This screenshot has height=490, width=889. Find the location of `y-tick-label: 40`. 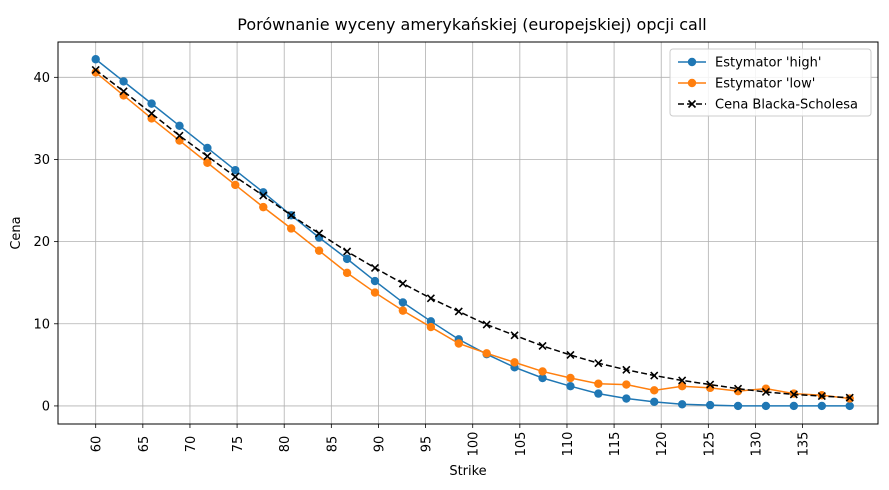

y-tick-label: 40 is located at coordinates (41, 78).